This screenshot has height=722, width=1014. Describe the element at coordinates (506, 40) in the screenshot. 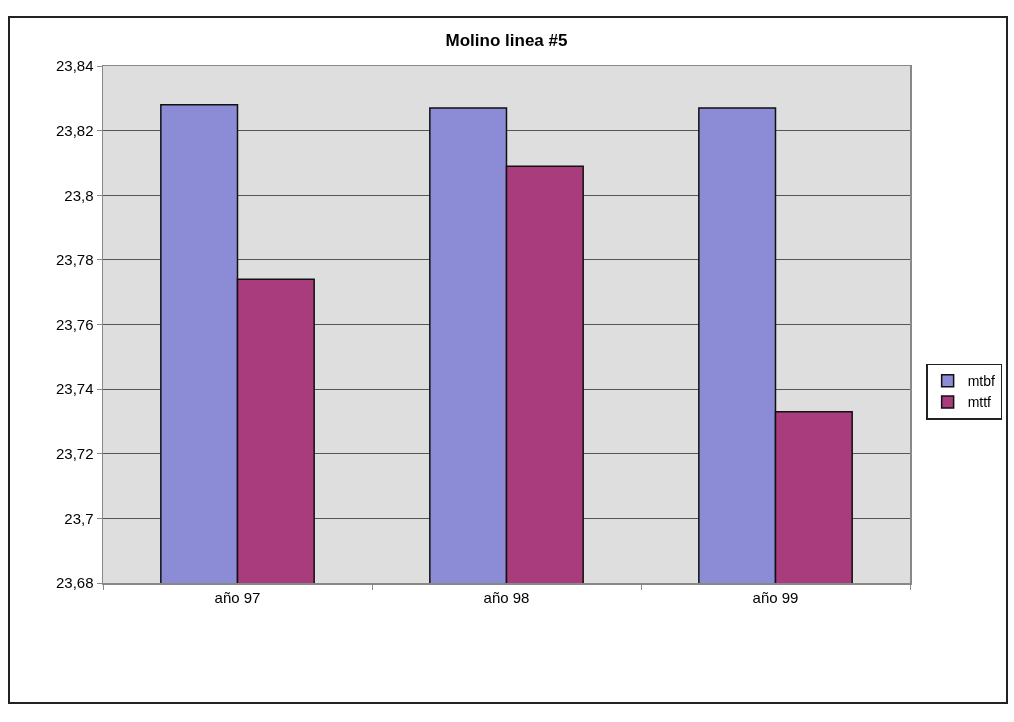

I see `chart-title: Molino linea #5` at that location.